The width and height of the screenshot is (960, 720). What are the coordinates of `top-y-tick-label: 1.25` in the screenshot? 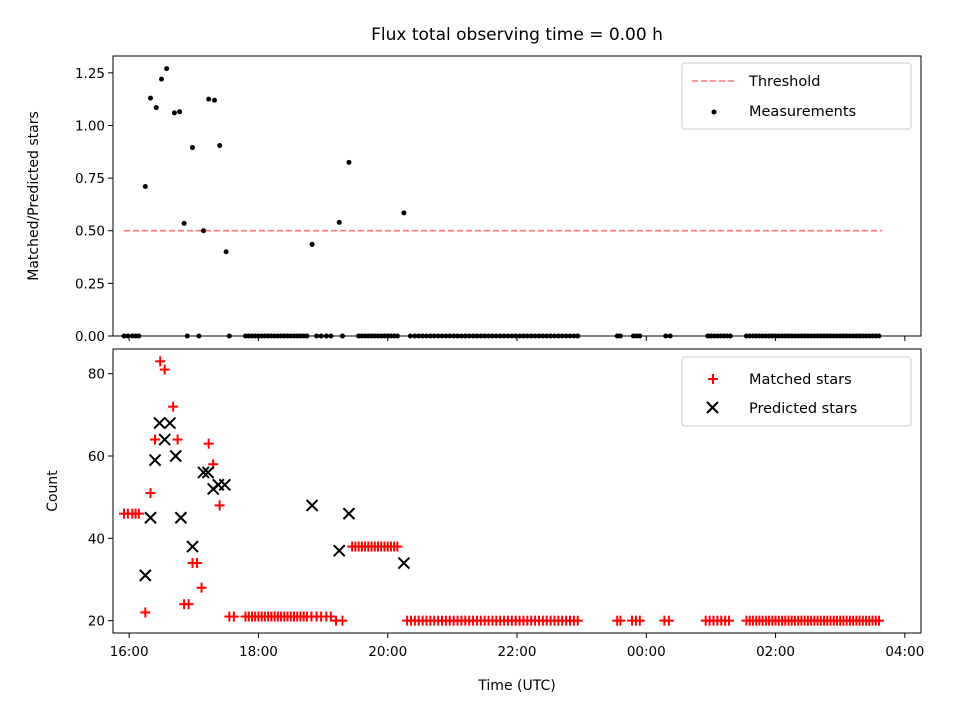 It's located at (90, 74).